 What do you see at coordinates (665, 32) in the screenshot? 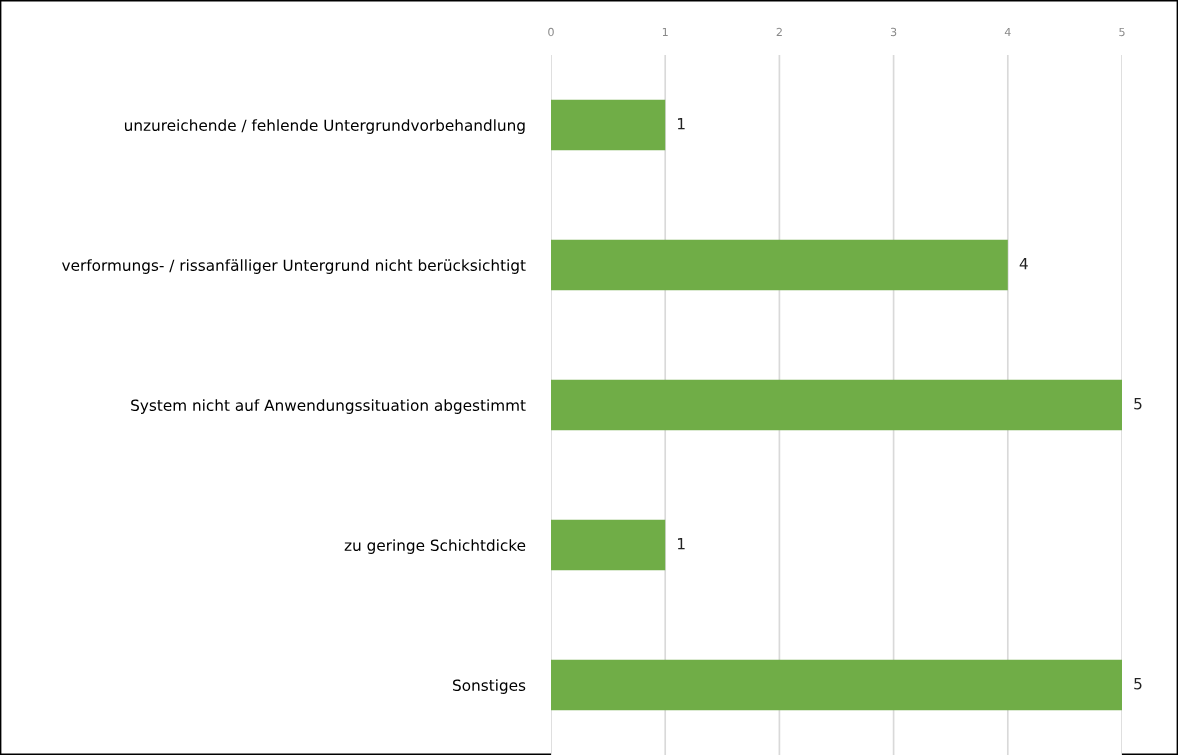
I see `x-tick-label: 1` at bounding box center [665, 32].